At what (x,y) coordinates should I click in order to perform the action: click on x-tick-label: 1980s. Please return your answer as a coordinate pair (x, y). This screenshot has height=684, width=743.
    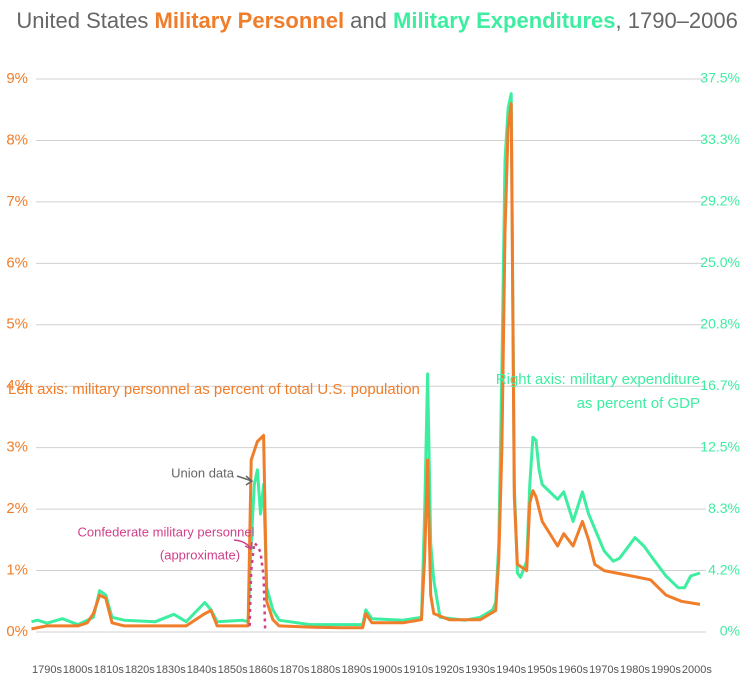
    Looking at the image, I should click on (635, 670).